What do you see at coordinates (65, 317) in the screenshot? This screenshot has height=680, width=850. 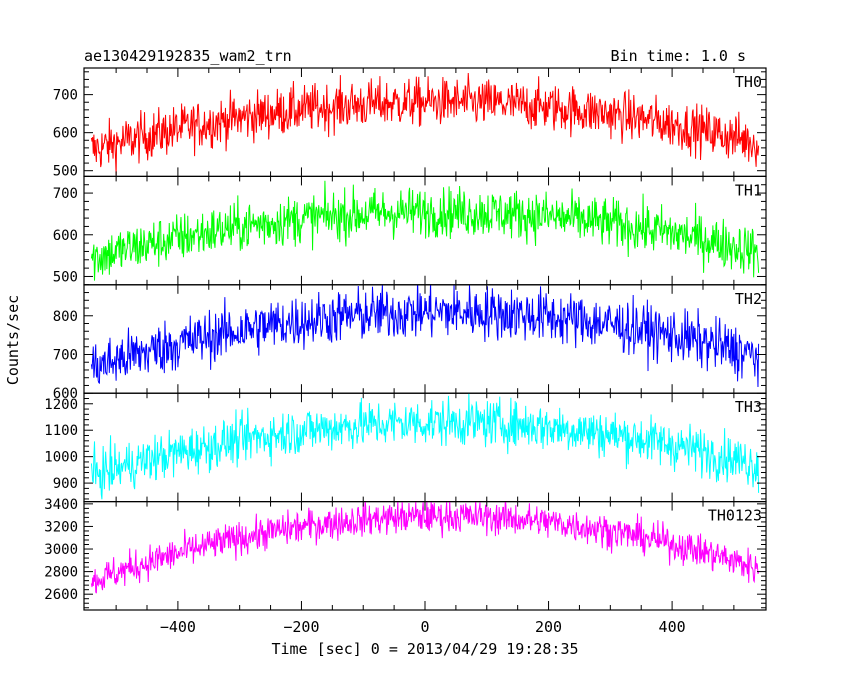 I see `y-tick-label: 800` at bounding box center [65, 317].